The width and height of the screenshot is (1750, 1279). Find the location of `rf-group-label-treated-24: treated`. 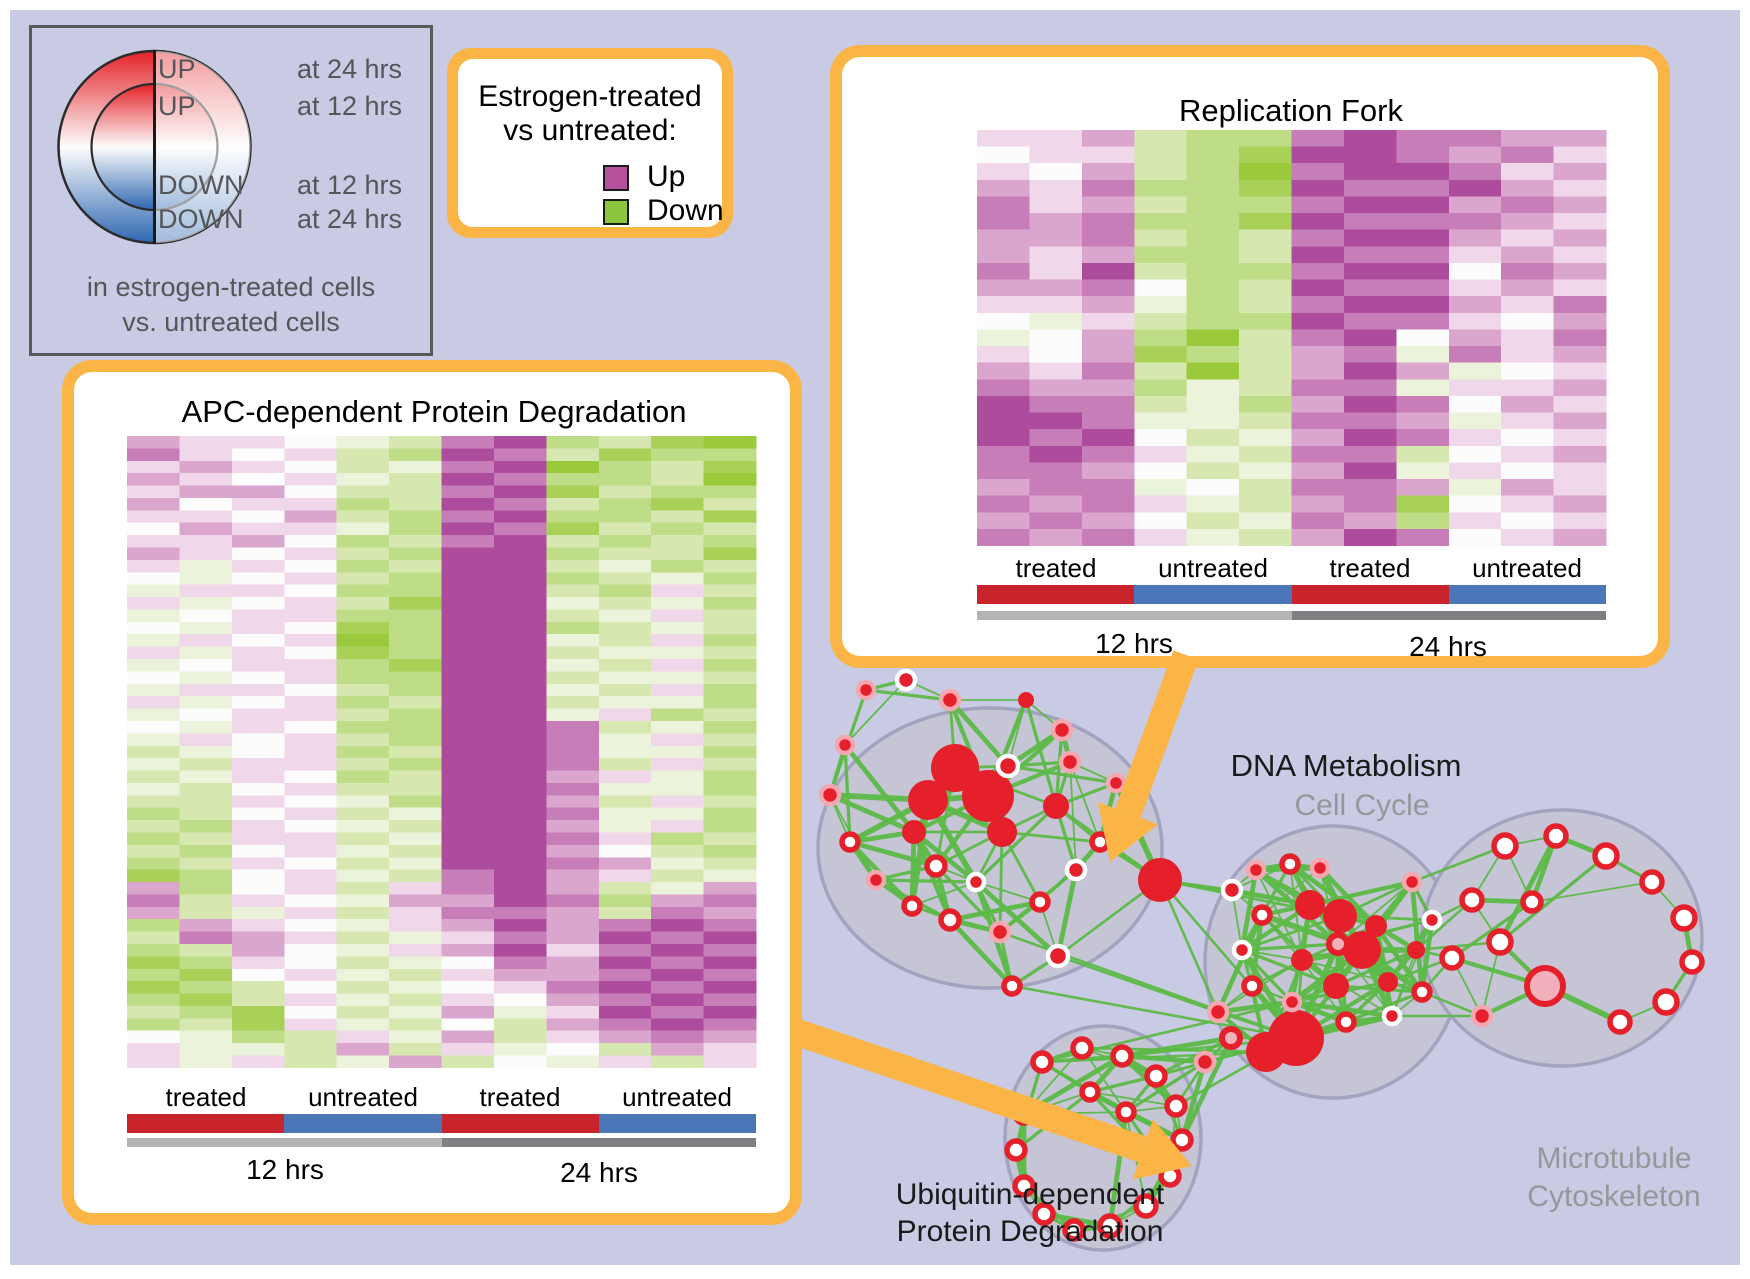

rf-group-label-treated-24: treated is located at coordinates (1370, 568).